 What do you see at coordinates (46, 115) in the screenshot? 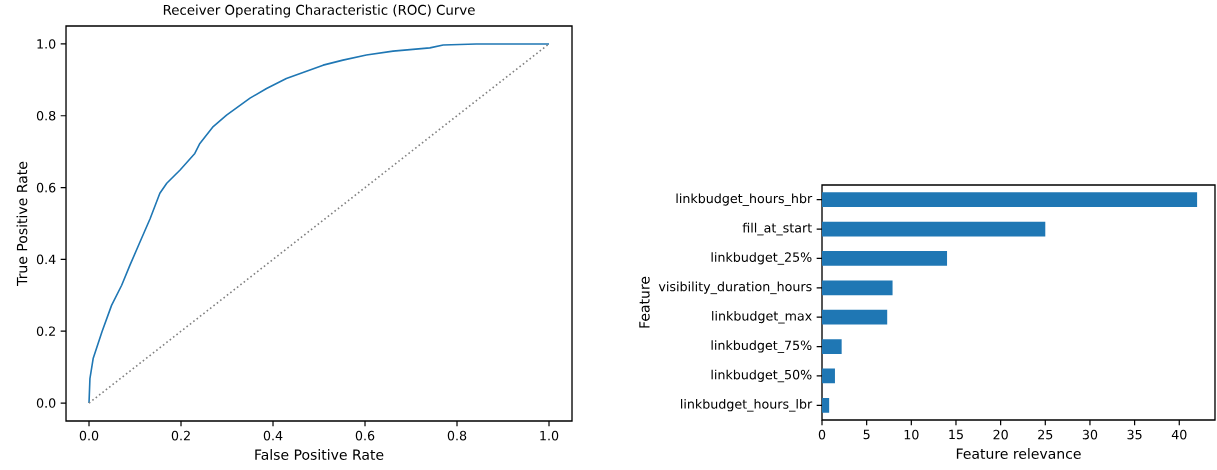
I see `y-tick-label: 0.8` at bounding box center [46, 115].